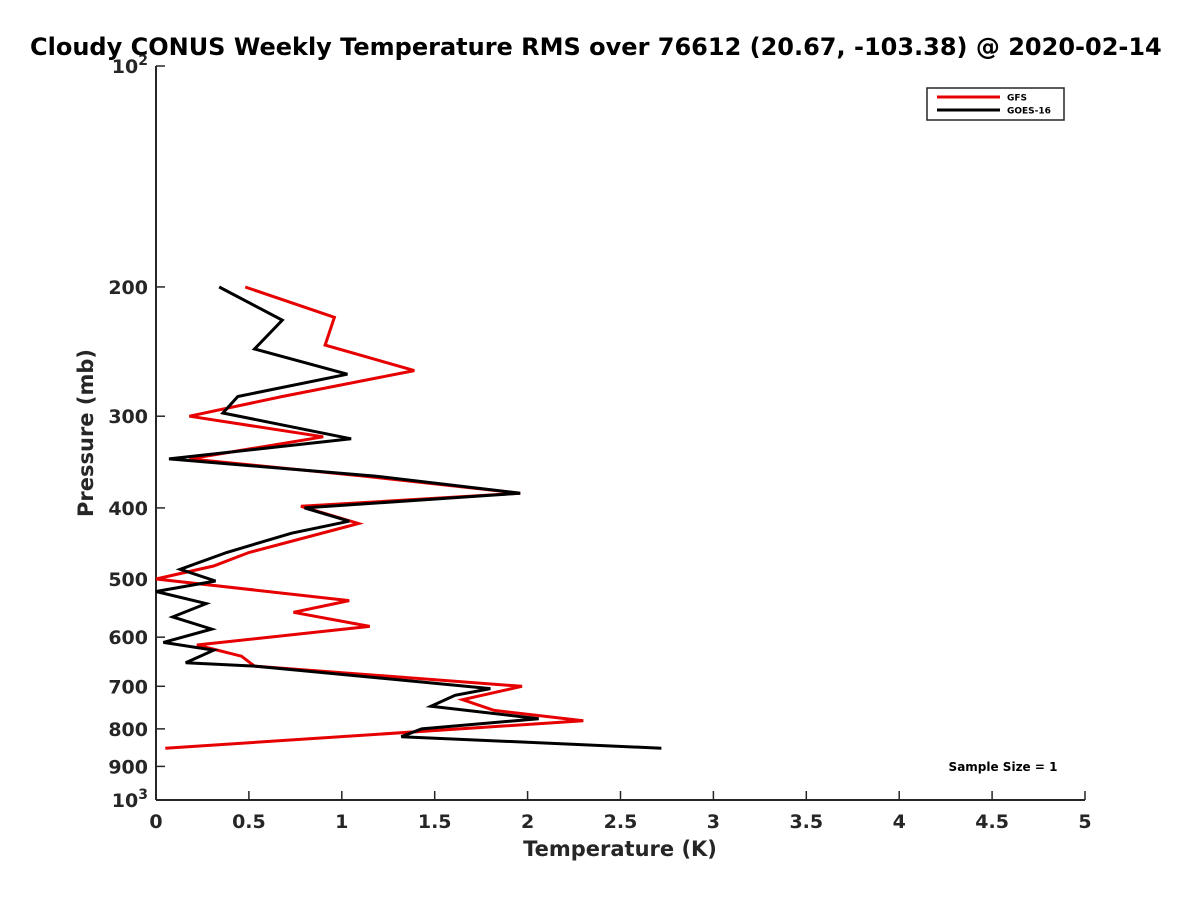 The image size is (1200, 900). Describe the element at coordinates (128, 730) in the screenshot. I see `y-tick-label: 800` at that location.